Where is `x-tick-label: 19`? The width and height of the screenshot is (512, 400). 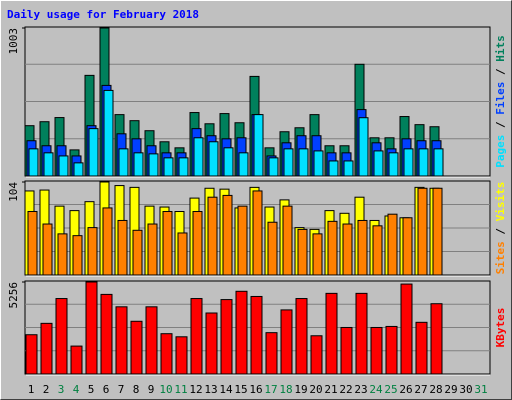 x-tick-label: 19 is located at coordinates (300, 389).